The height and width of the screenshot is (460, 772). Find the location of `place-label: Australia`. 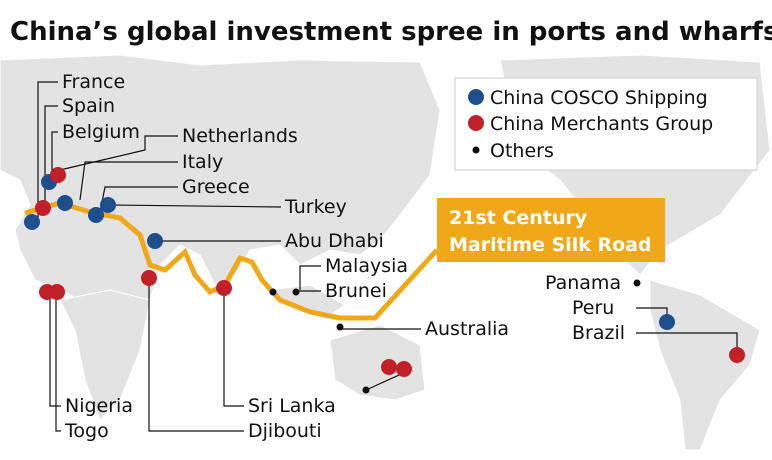

place-label: Australia is located at coordinates (467, 329).